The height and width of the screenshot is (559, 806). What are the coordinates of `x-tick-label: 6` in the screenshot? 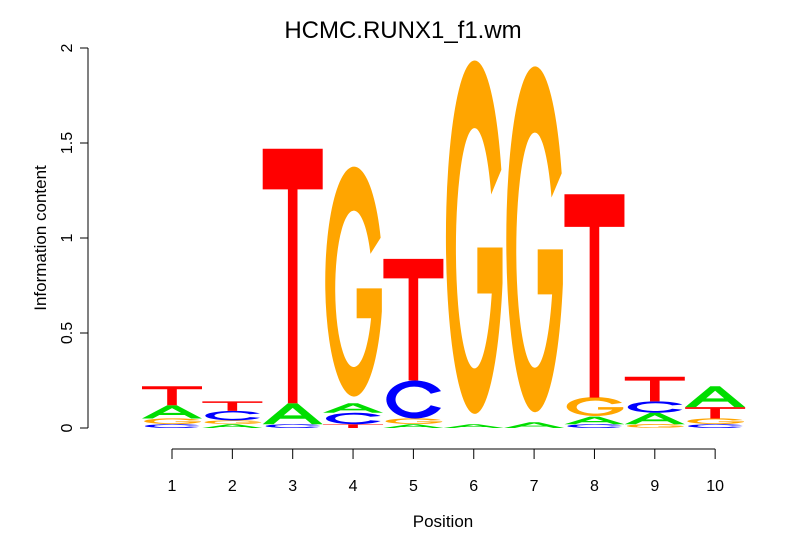 It's located at (473, 486).